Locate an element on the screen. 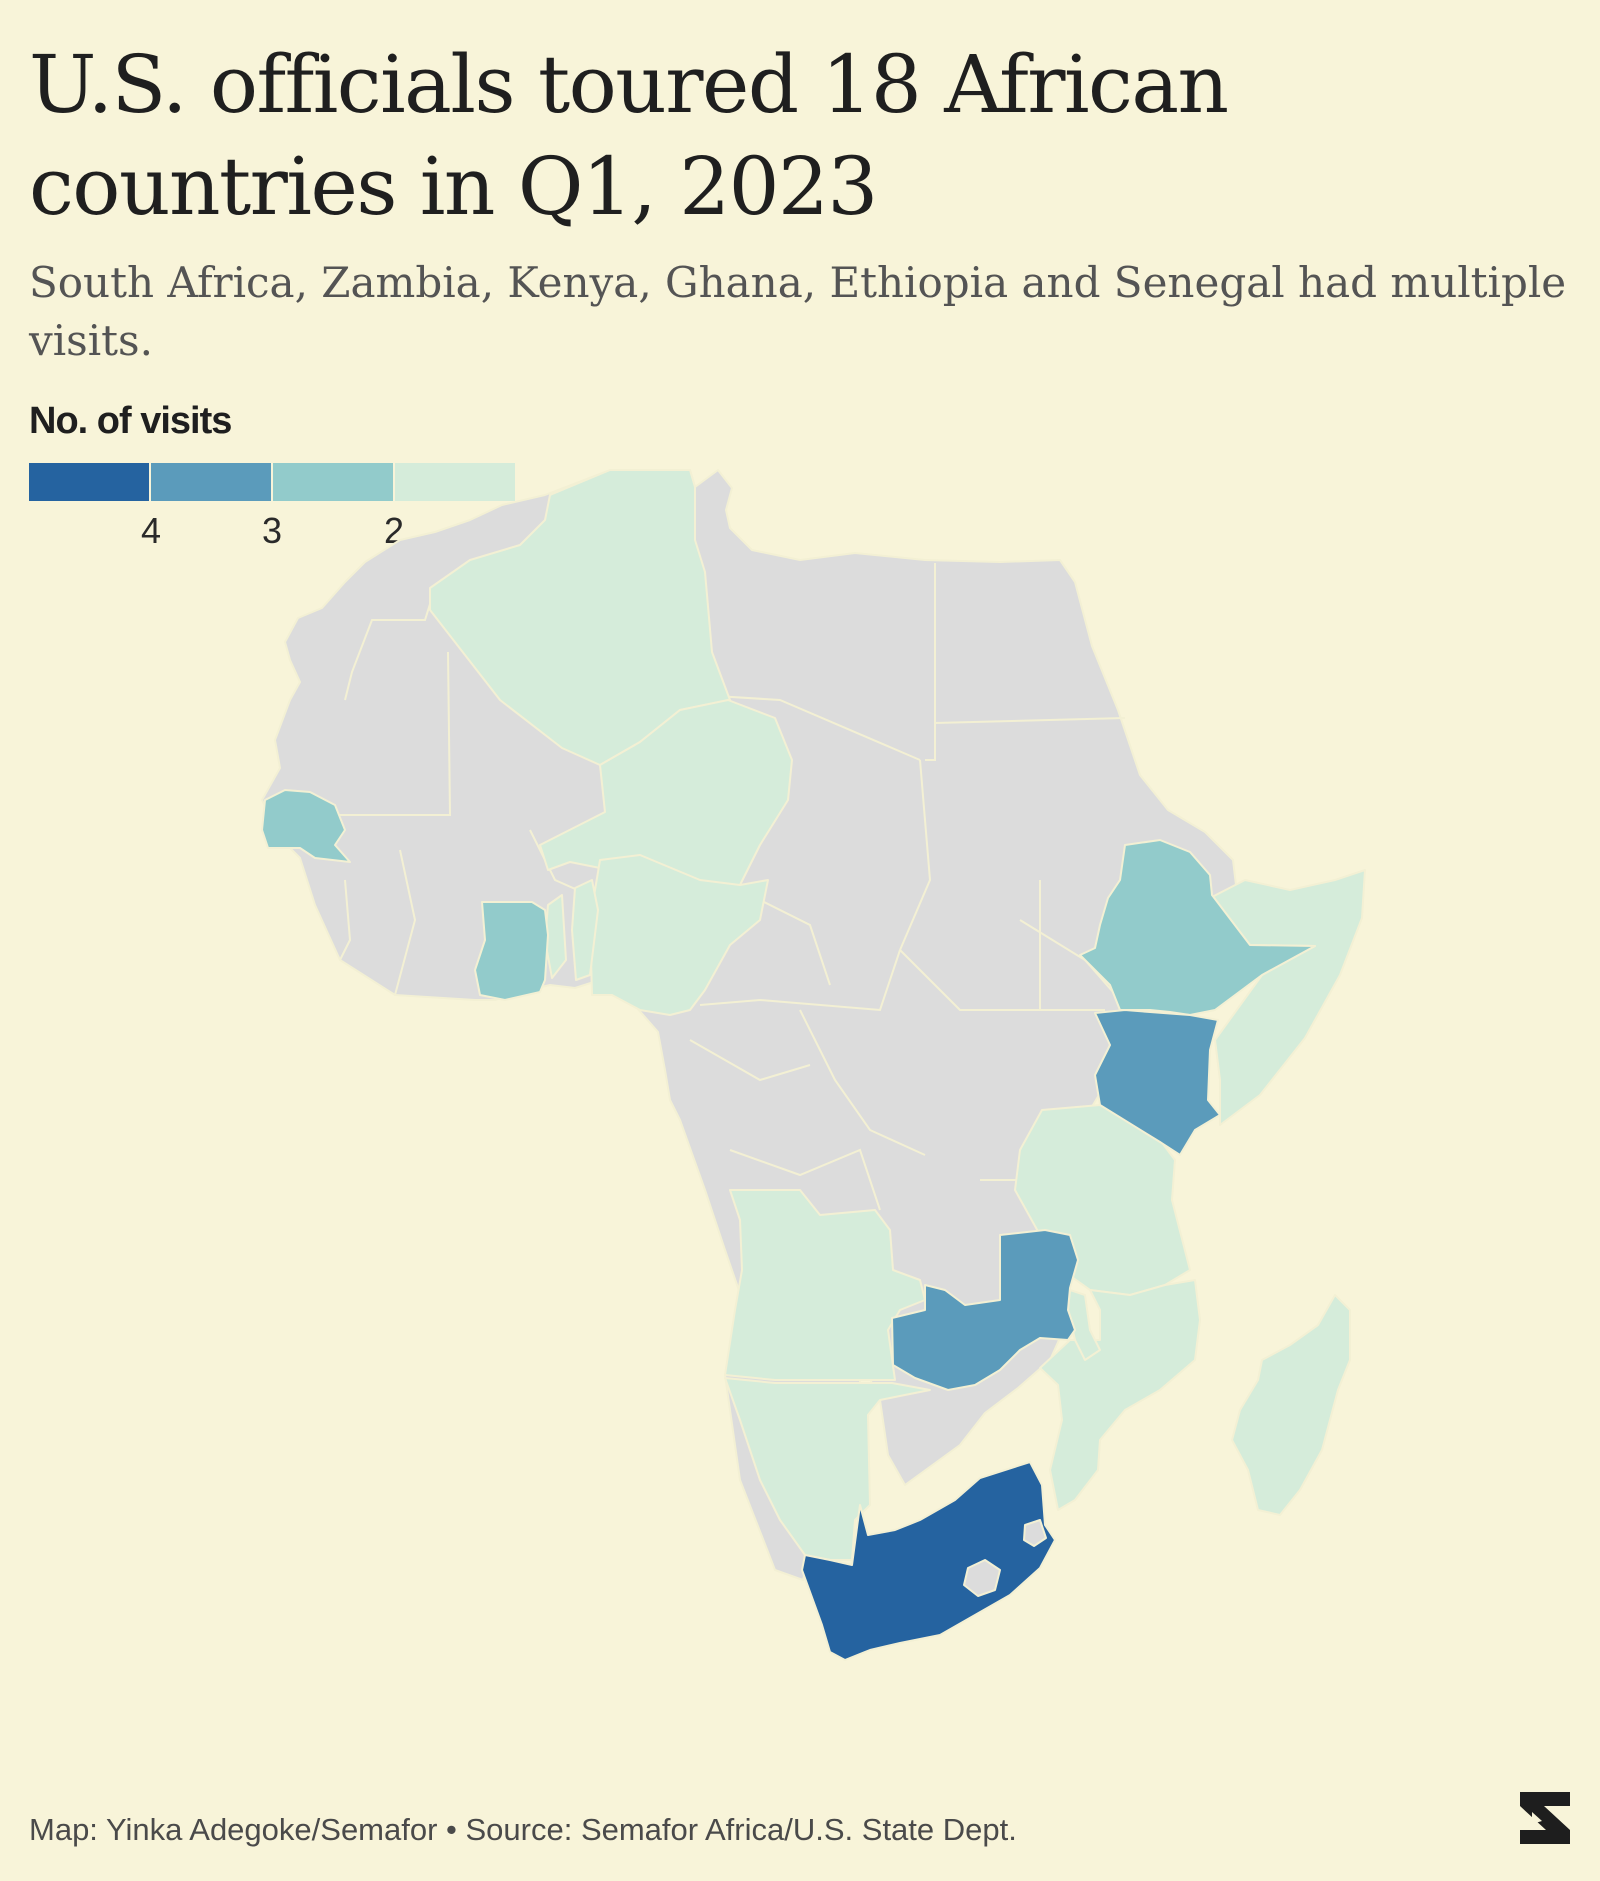 The height and width of the screenshot is (1881, 1600). legend-title: No. of visits is located at coordinates (130, 421).